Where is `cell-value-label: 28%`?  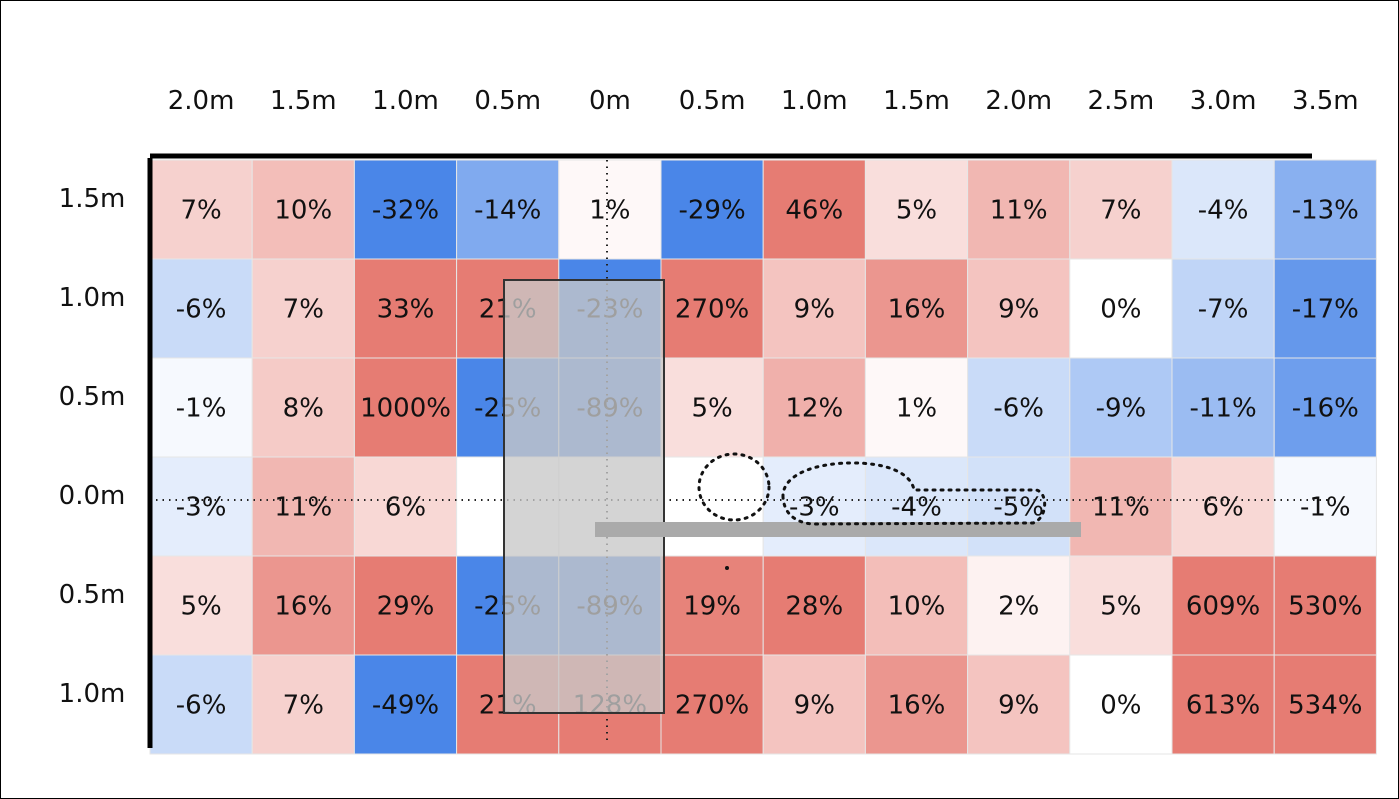
cell-value-label: 28% is located at coordinates (814, 607).